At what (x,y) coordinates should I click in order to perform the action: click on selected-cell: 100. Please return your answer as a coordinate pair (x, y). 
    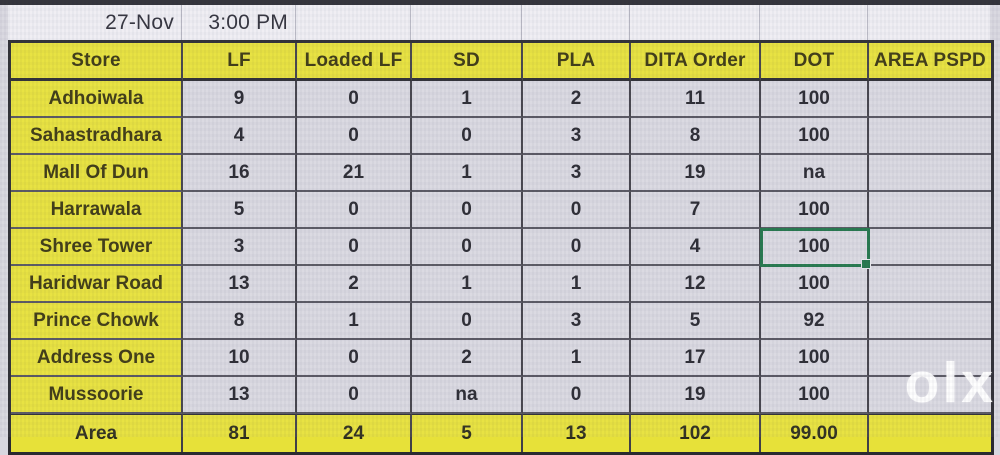
    Looking at the image, I should click on (815, 248).